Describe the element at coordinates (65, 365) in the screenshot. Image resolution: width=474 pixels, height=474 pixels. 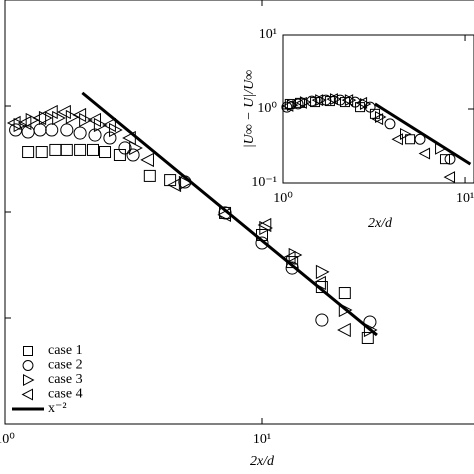
I see `legend-label: case 2` at that location.